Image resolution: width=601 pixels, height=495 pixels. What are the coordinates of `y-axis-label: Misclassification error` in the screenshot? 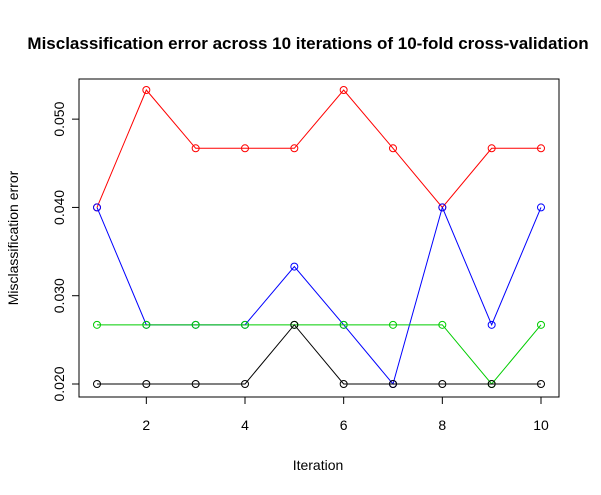 It's located at (13, 237).